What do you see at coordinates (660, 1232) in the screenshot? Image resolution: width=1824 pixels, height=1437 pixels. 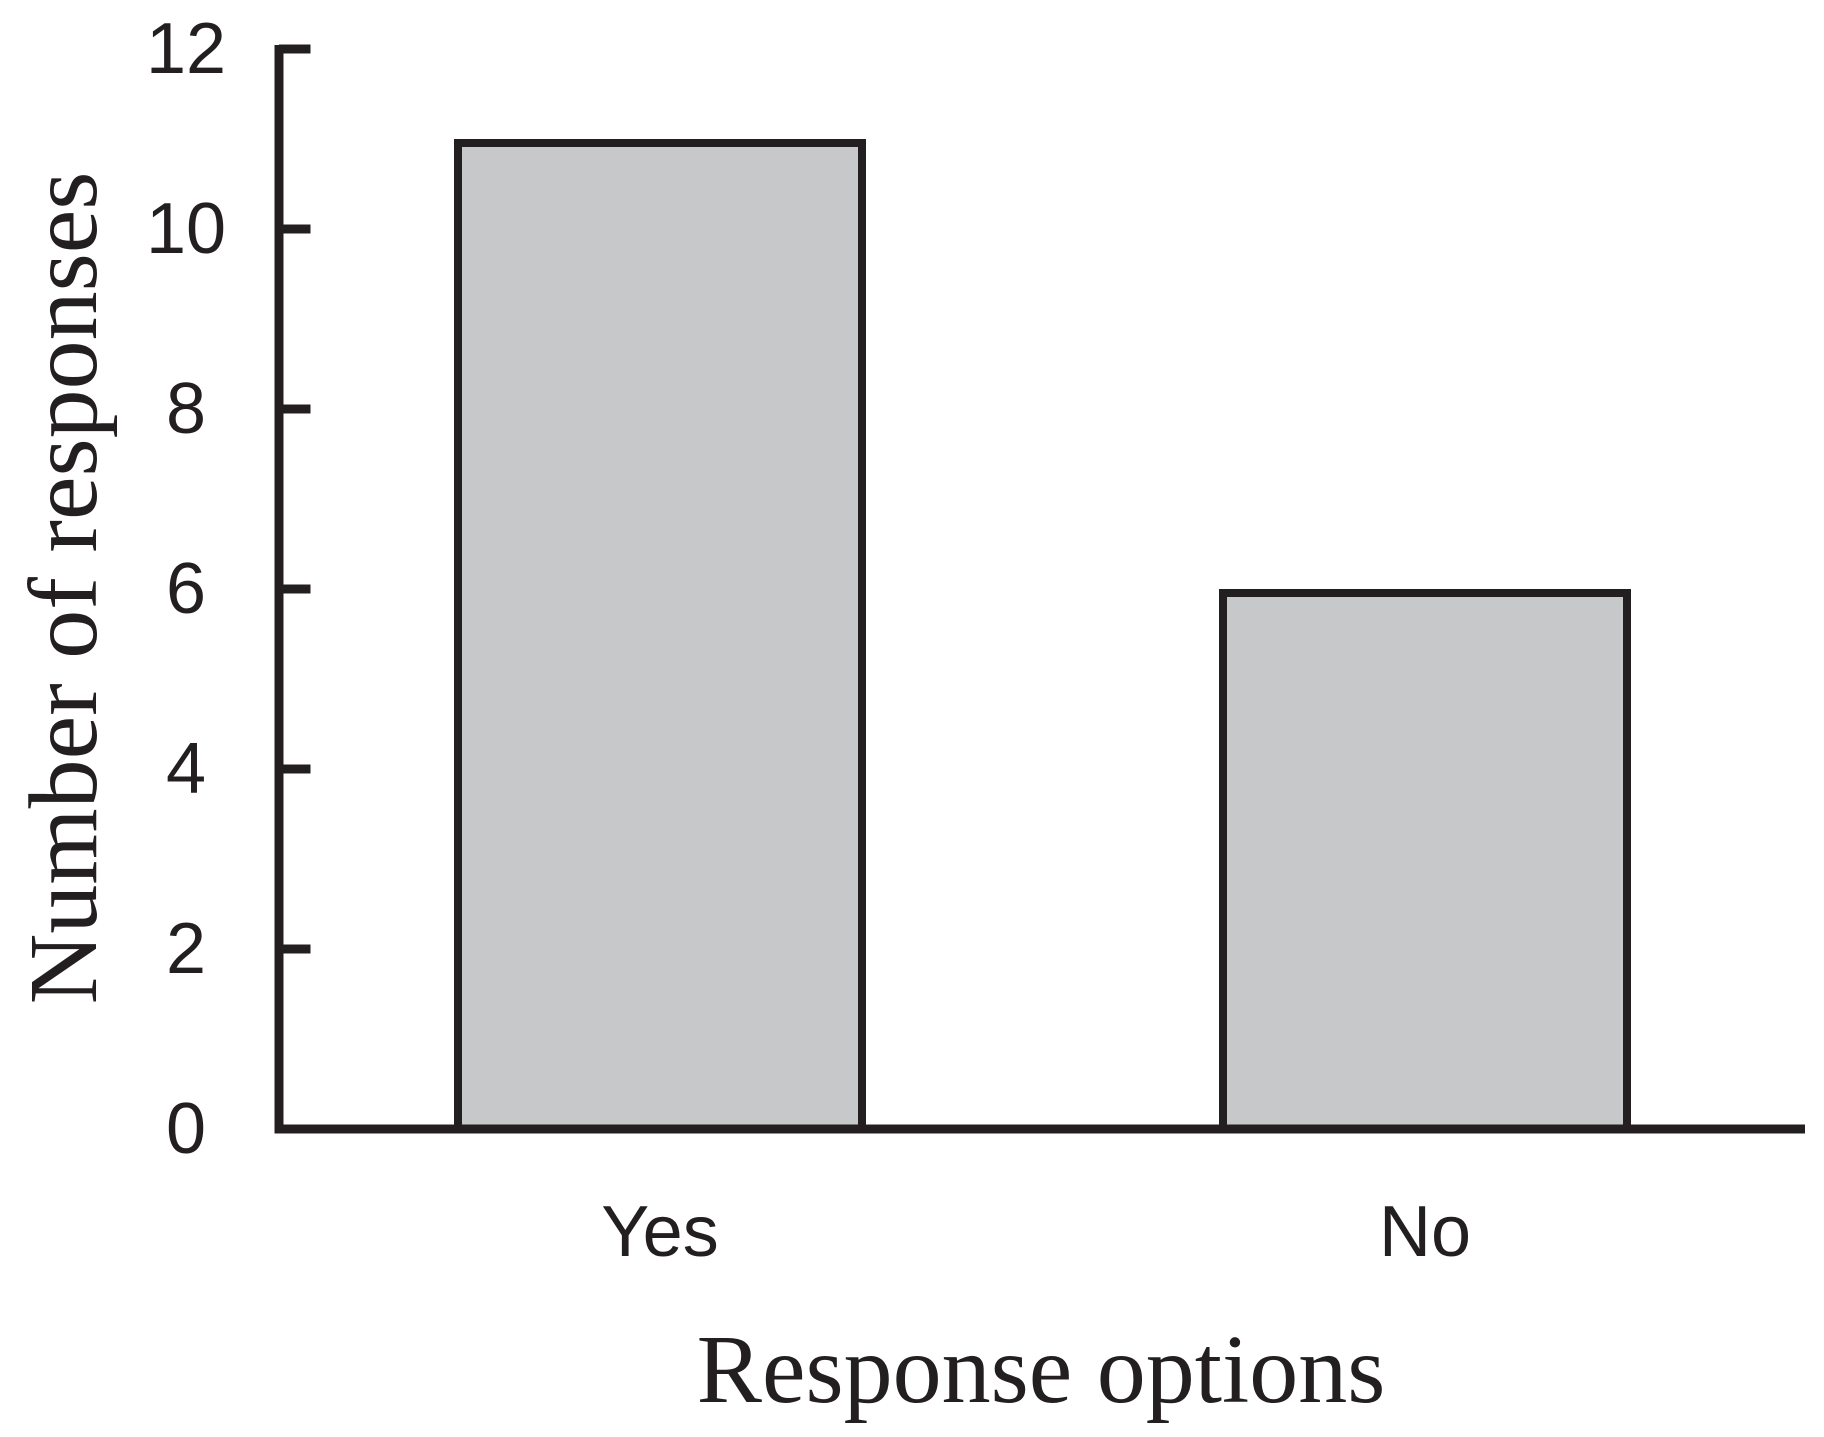 I see `x-category-label-yes: Yes` at bounding box center [660, 1232].